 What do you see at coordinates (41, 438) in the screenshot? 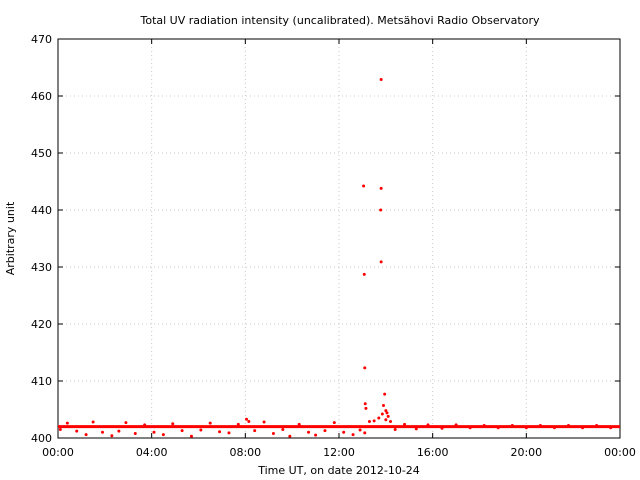
I see `y-tick-label: 400` at bounding box center [41, 438].